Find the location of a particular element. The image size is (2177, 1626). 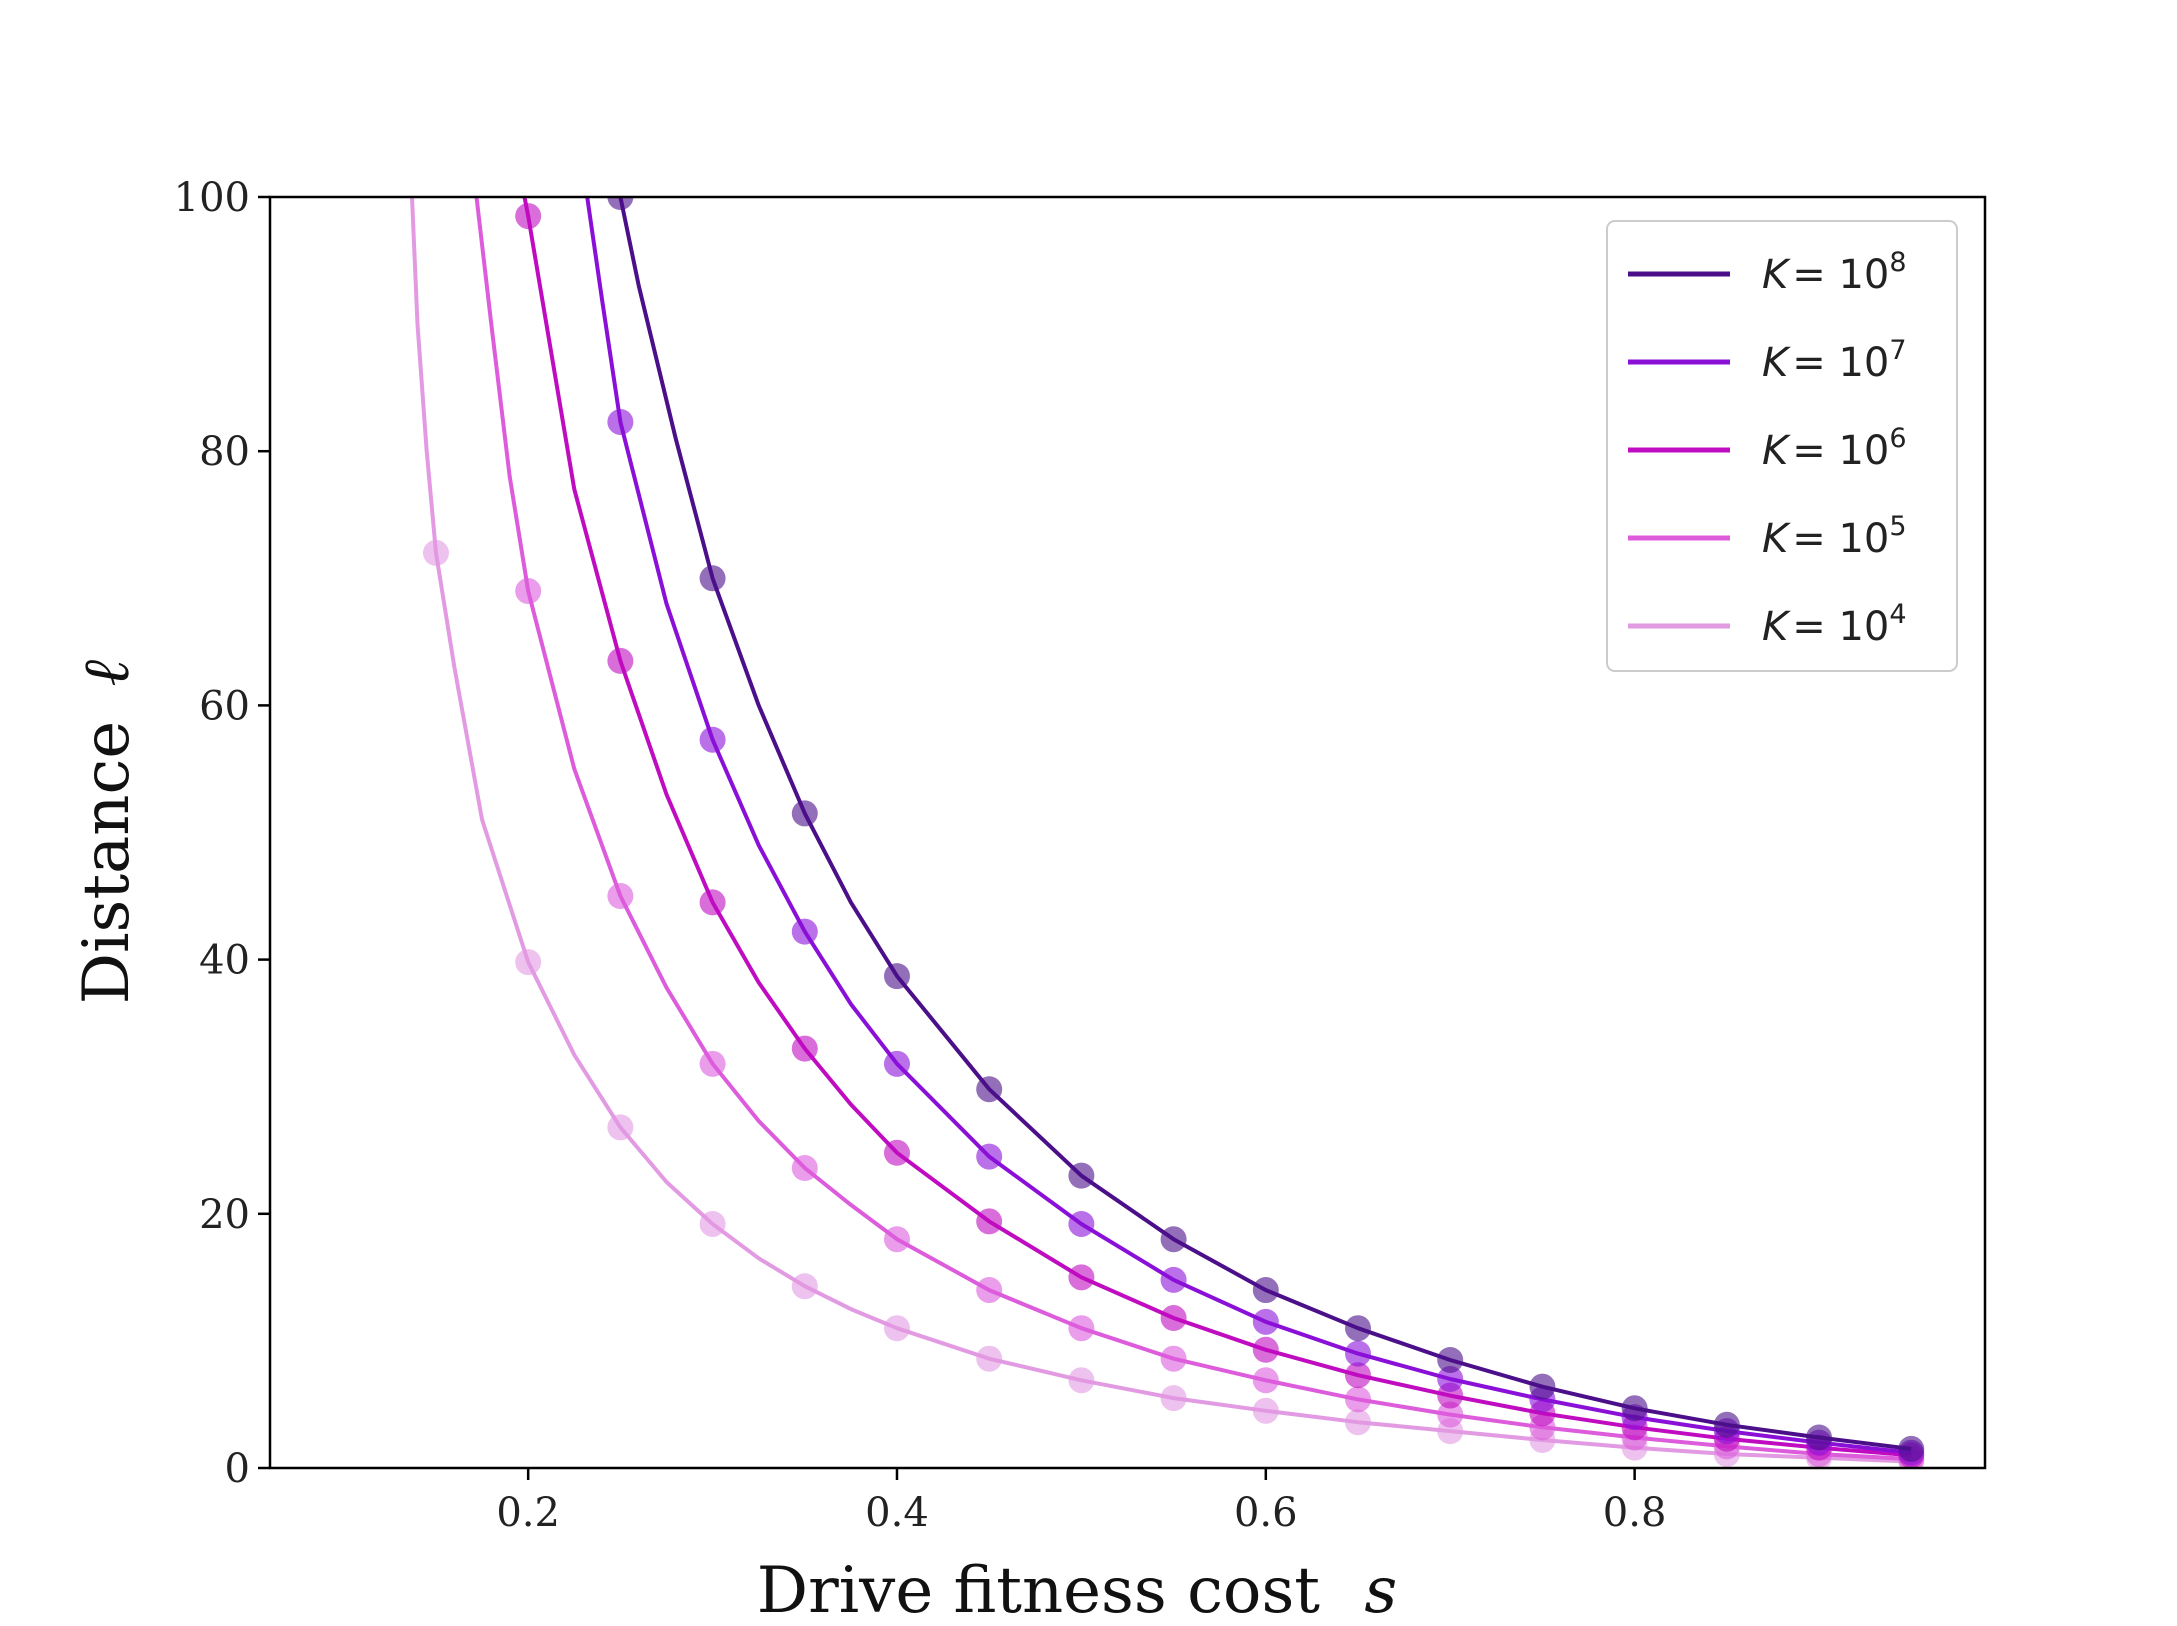

x-tick-label: 0.2 is located at coordinates (528, 1513).